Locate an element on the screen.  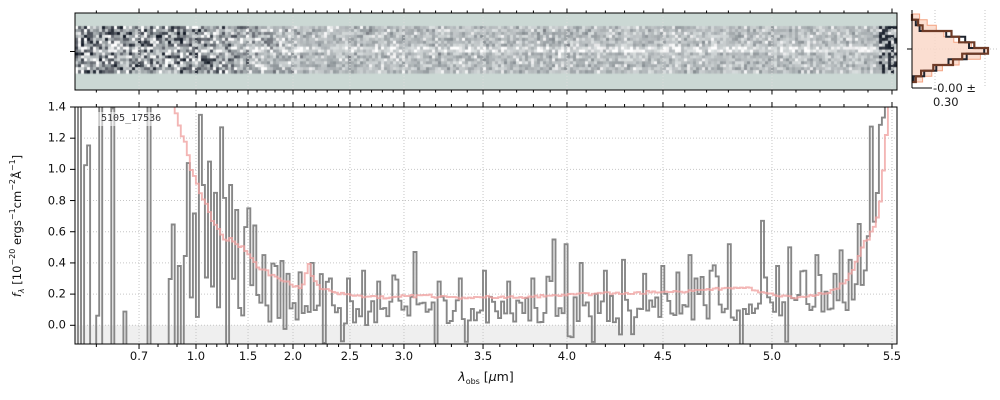
histogram-panel is located at coordinates (952, 49).